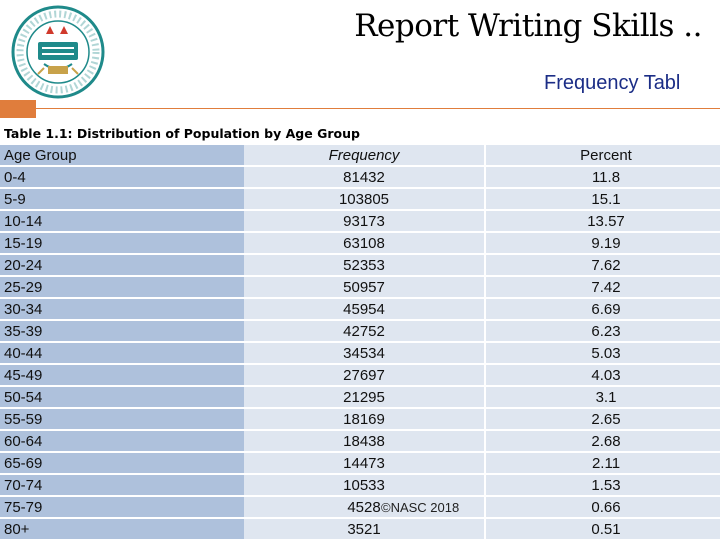  What do you see at coordinates (364, 508) in the screenshot?
I see `frequency-cell: 4528` at bounding box center [364, 508].